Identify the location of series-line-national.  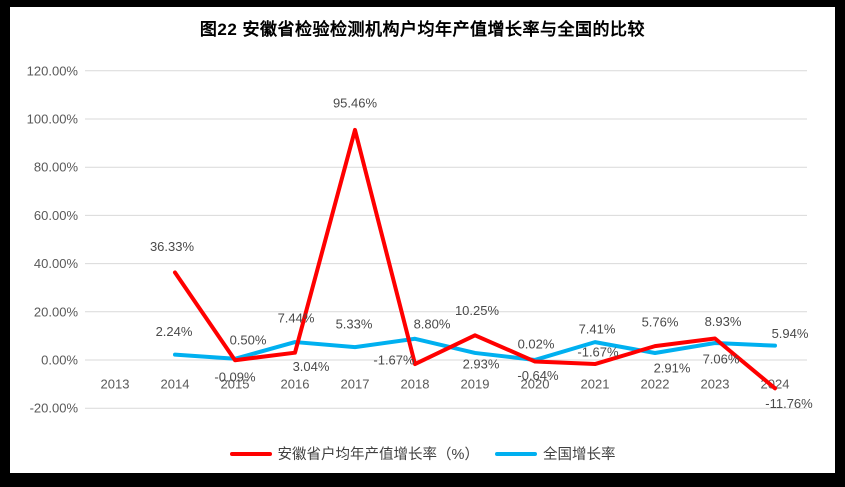
(475, 349).